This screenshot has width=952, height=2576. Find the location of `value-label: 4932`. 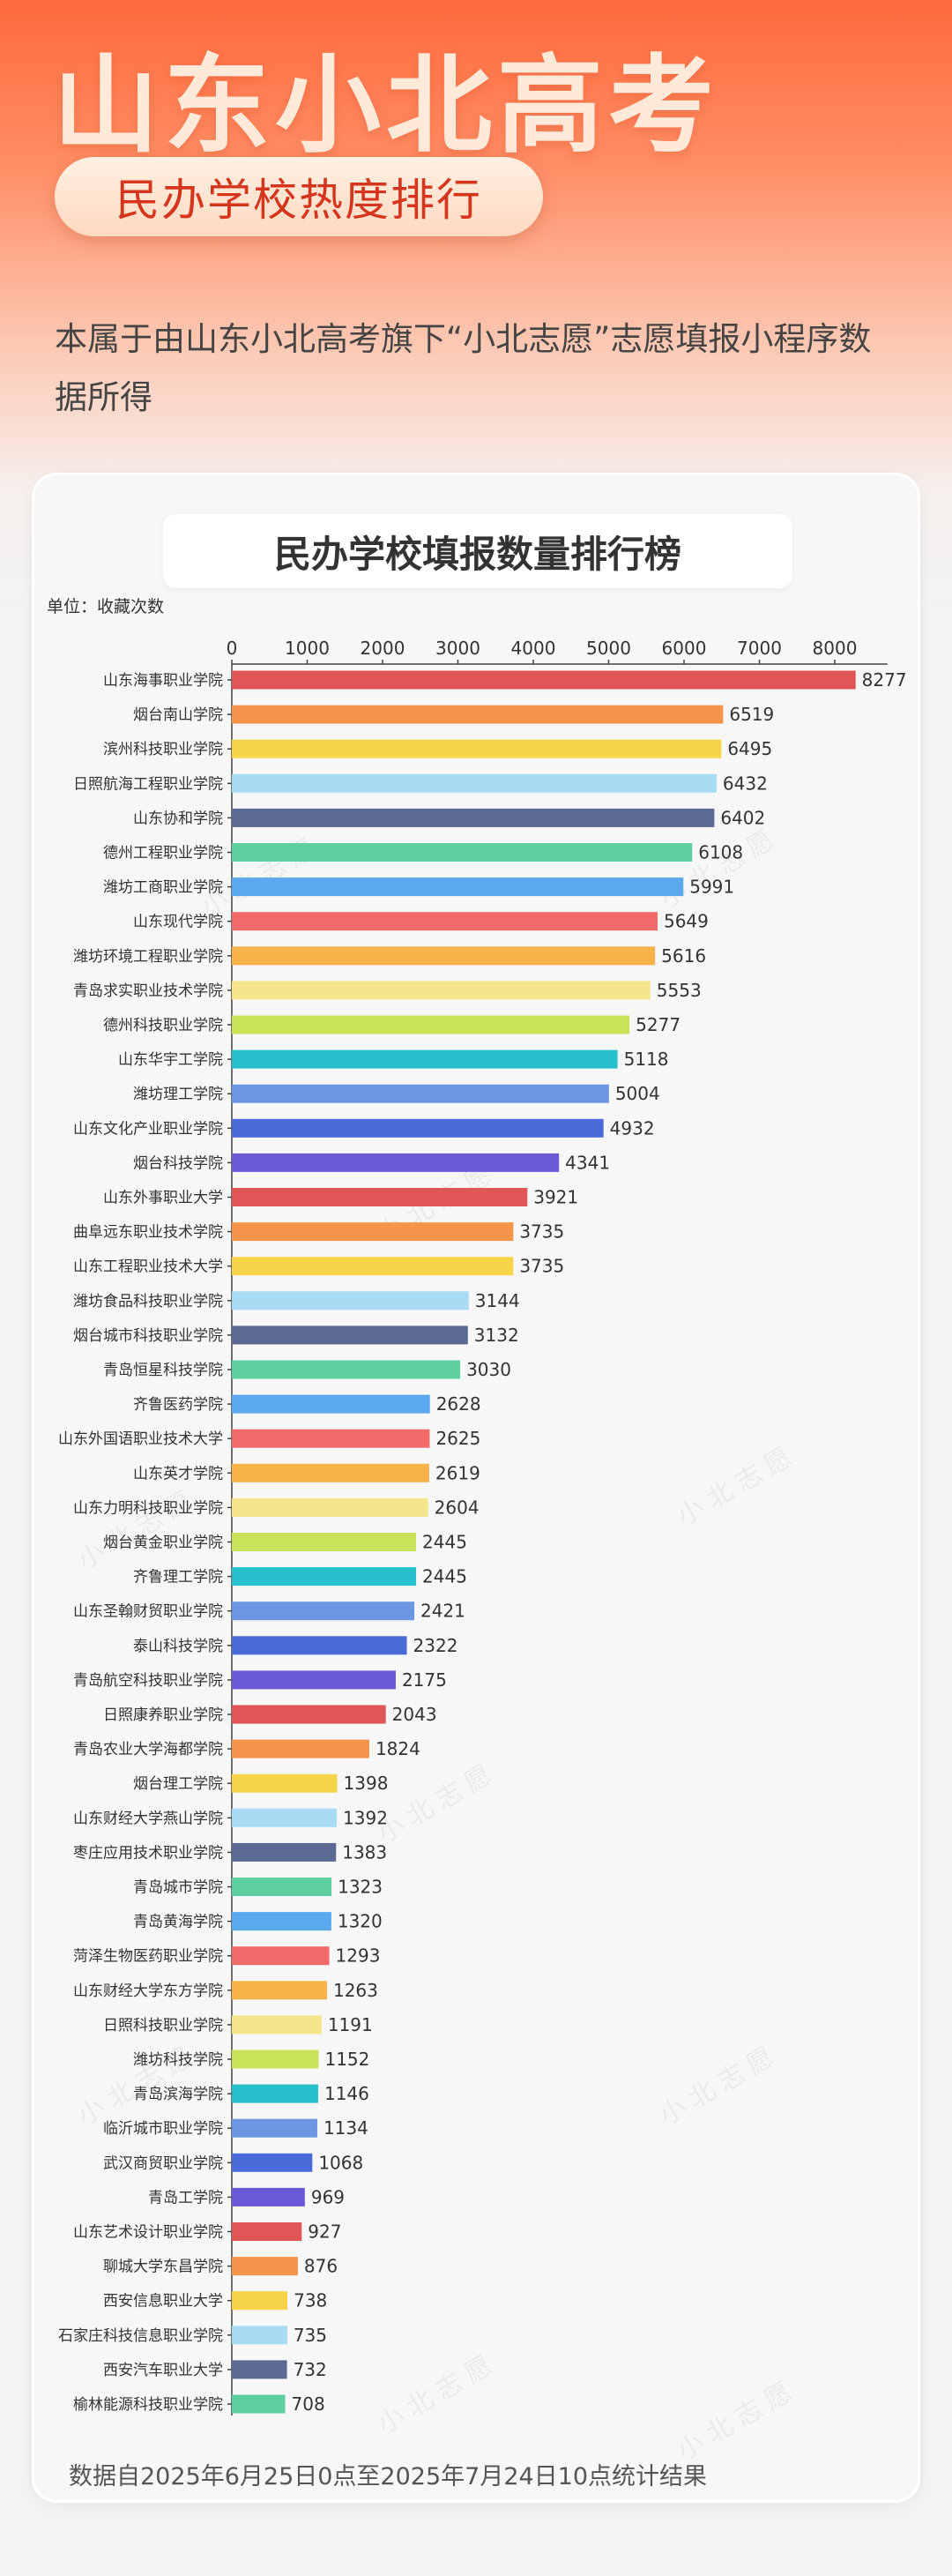

value-label: 4932 is located at coordinates (632, 1128).